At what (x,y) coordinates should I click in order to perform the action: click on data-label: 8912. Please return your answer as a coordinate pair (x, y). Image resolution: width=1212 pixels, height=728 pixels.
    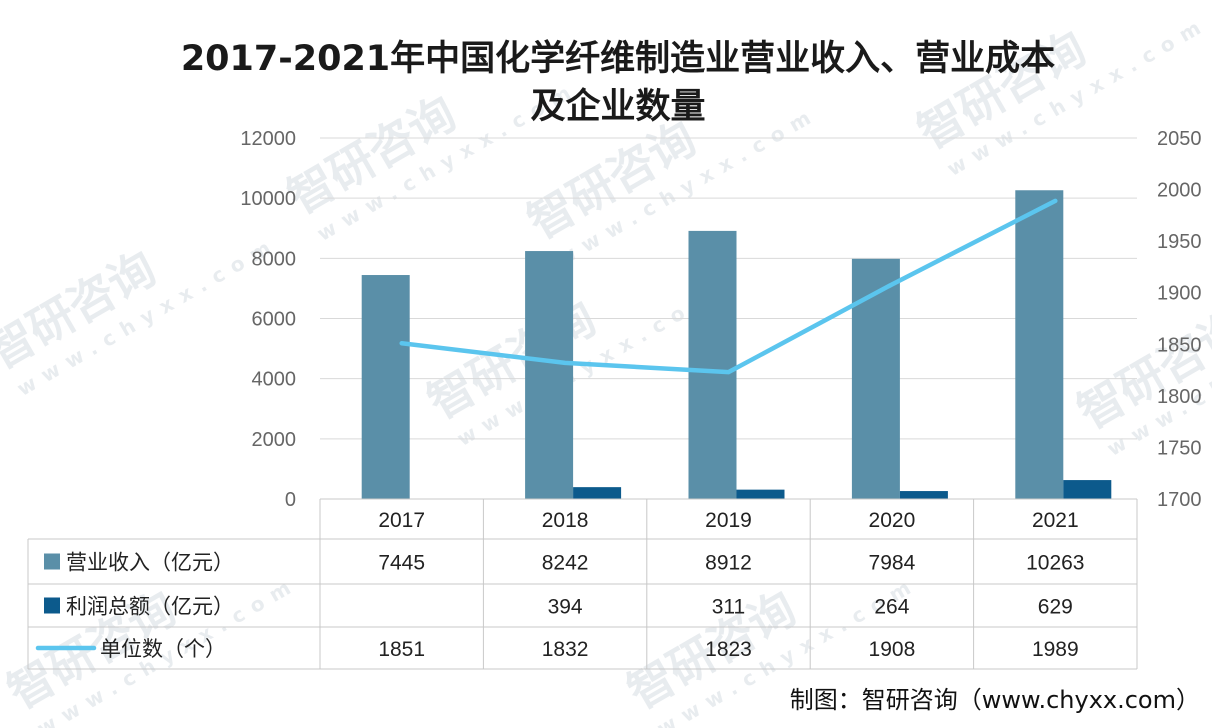
    Looking at the image, I should click on (728, 563).